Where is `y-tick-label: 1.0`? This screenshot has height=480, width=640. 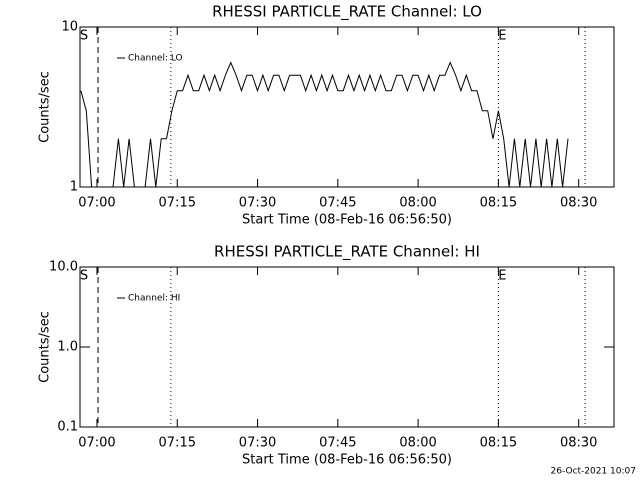
y-tick-label: 1.0 is located at coordinates (67, 347).